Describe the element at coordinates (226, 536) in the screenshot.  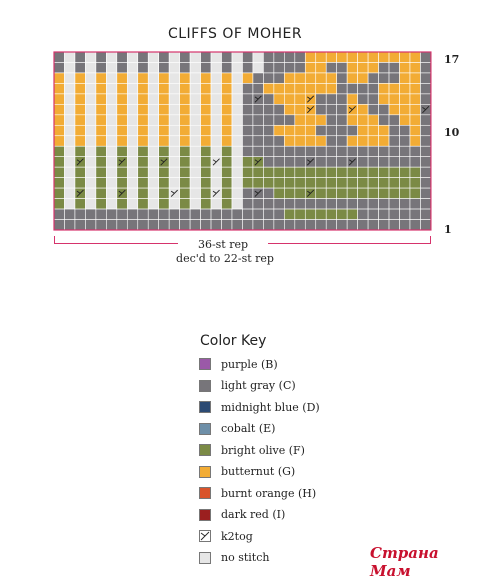
I see `color-key-item: k2tog` at that location.